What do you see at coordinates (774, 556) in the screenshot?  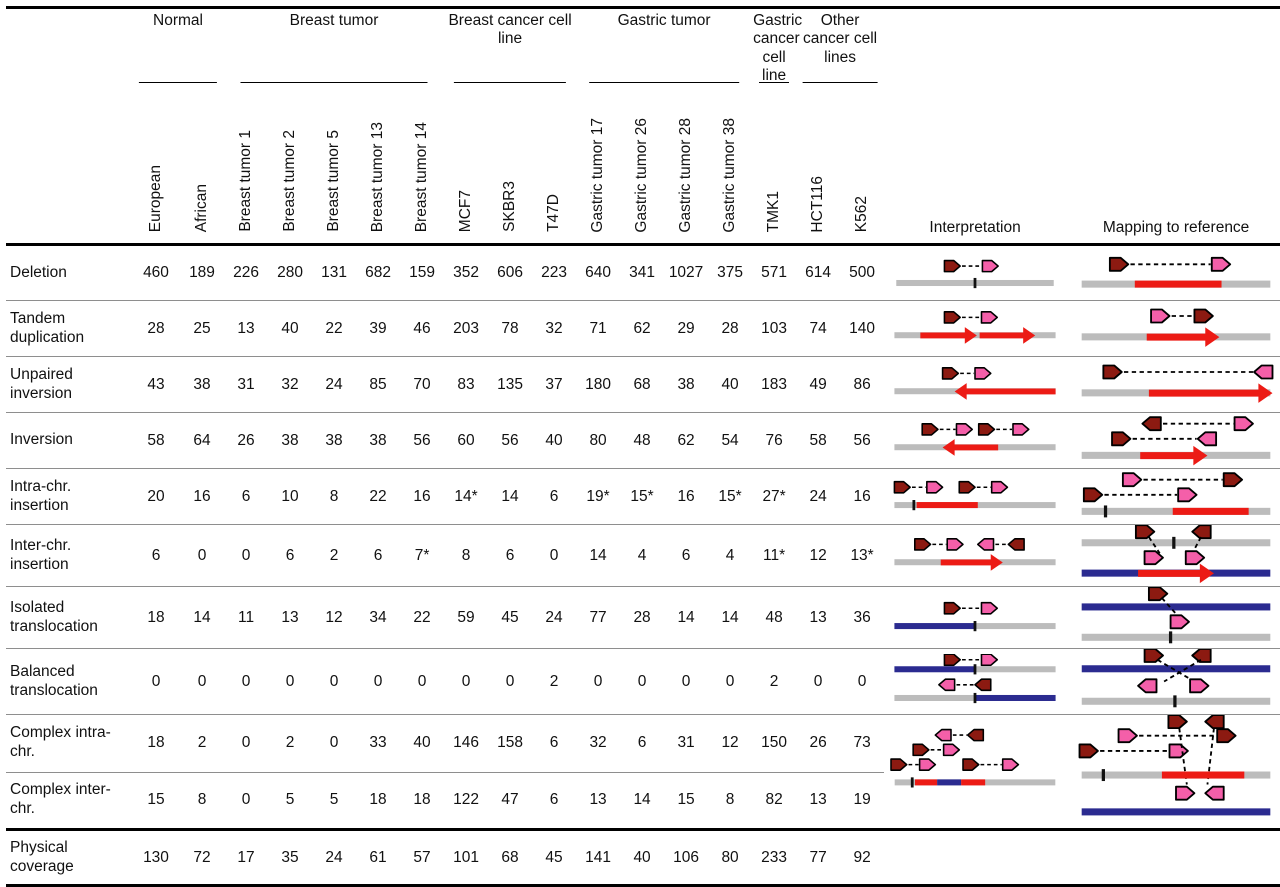 I see `cell-inter-chr-insertion-tmk1: 11*` at bounding box center [774, 556].